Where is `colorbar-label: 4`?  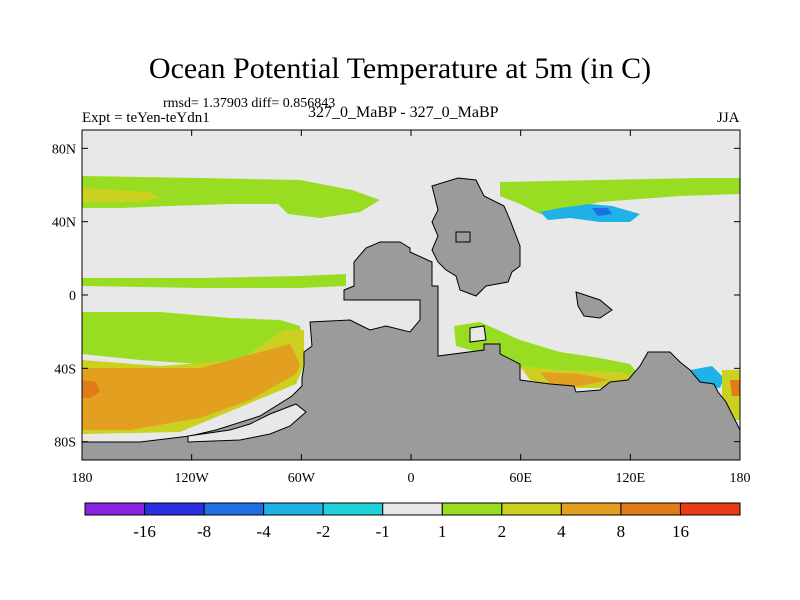
colorbar-label: 4 is located at coordinates (561, 531).